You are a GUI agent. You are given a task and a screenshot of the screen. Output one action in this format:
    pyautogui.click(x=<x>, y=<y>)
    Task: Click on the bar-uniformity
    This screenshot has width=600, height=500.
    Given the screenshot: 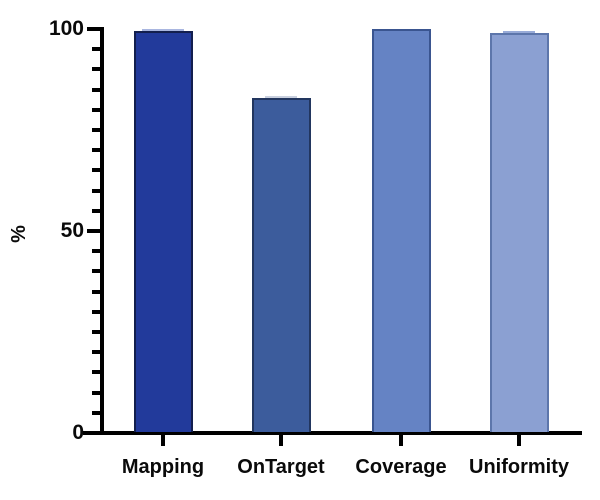 What is the action you would take?
    pyautogui.click(x=519, y=232)
    